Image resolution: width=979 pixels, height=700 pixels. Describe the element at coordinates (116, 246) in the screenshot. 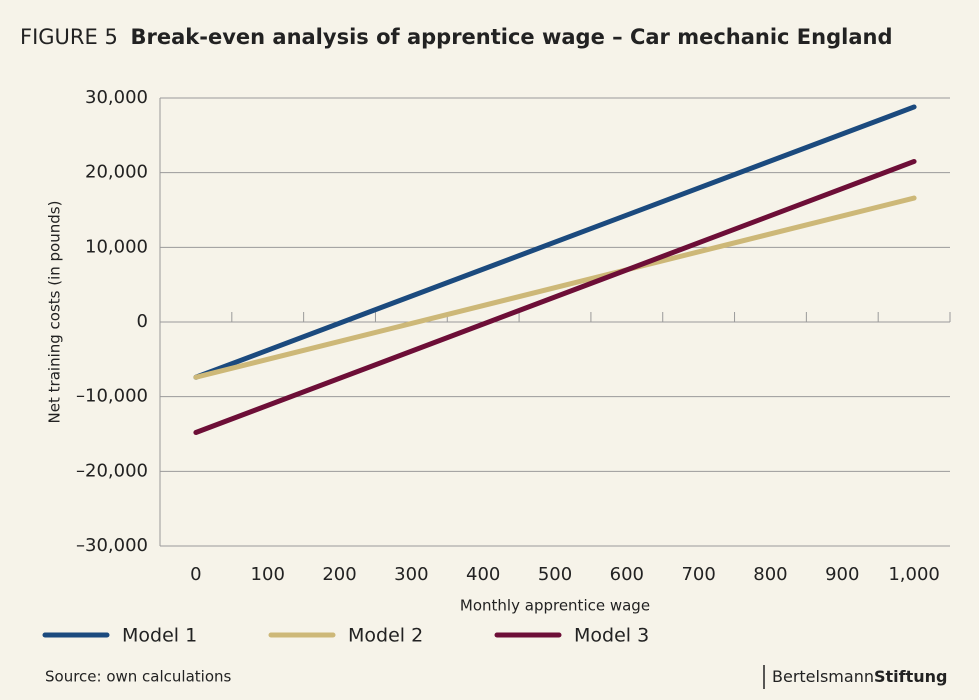

I see `y-tick-label: 10,000` at that location.